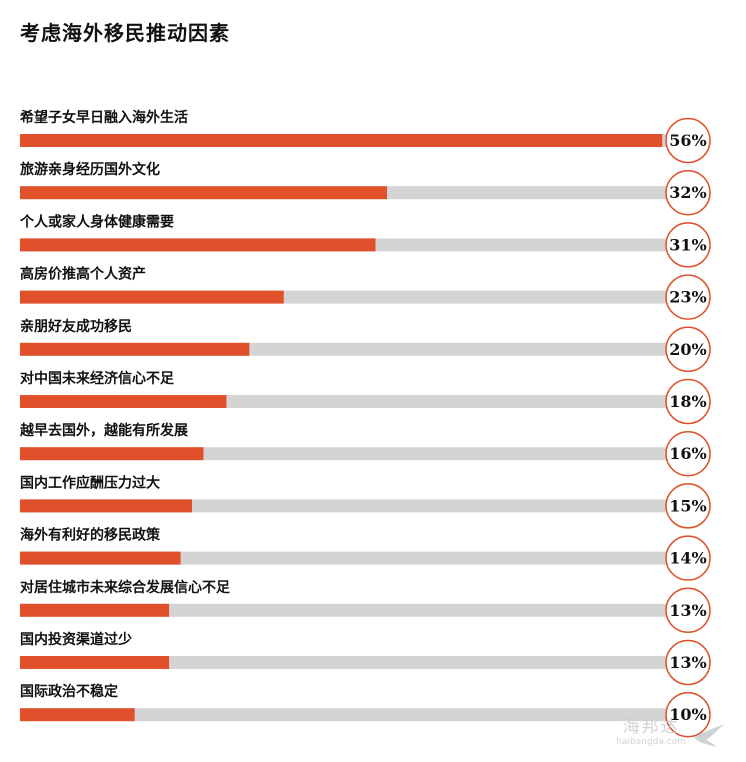  I want to click on value-label: 23%, so click(687, 297).